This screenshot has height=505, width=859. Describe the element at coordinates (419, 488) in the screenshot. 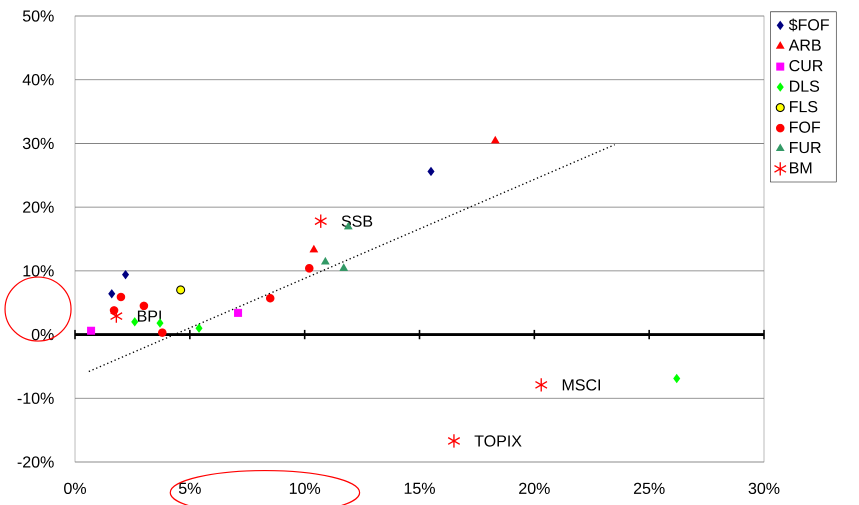

I see `x-tick-label: 15%` at that location.